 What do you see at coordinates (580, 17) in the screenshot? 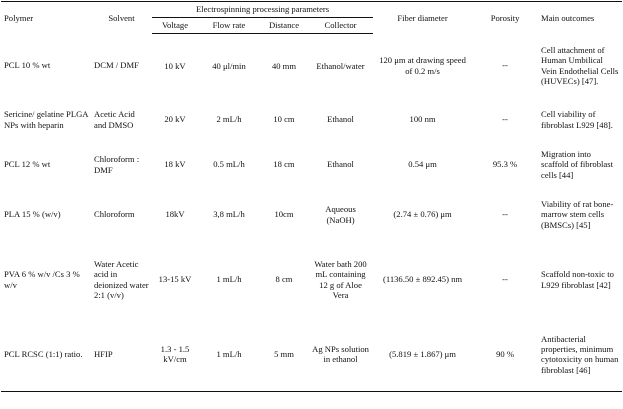
I see `header-main-outcomes: Main outcomes` at bounding box center [580, 17].